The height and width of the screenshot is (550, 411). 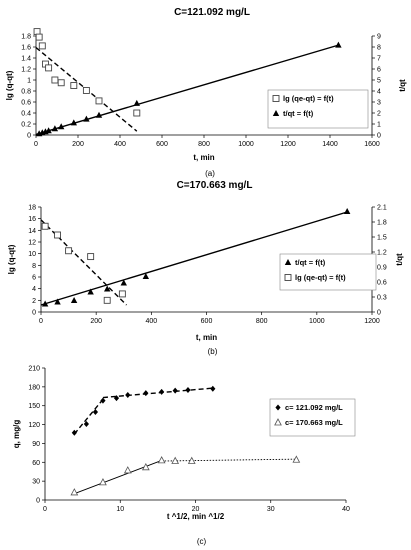 What do you see at coordinates (310, 262) in the screenshot?
I see `legend-label-b-0: t/qt = f(t)` at bounding box center [310, 262].